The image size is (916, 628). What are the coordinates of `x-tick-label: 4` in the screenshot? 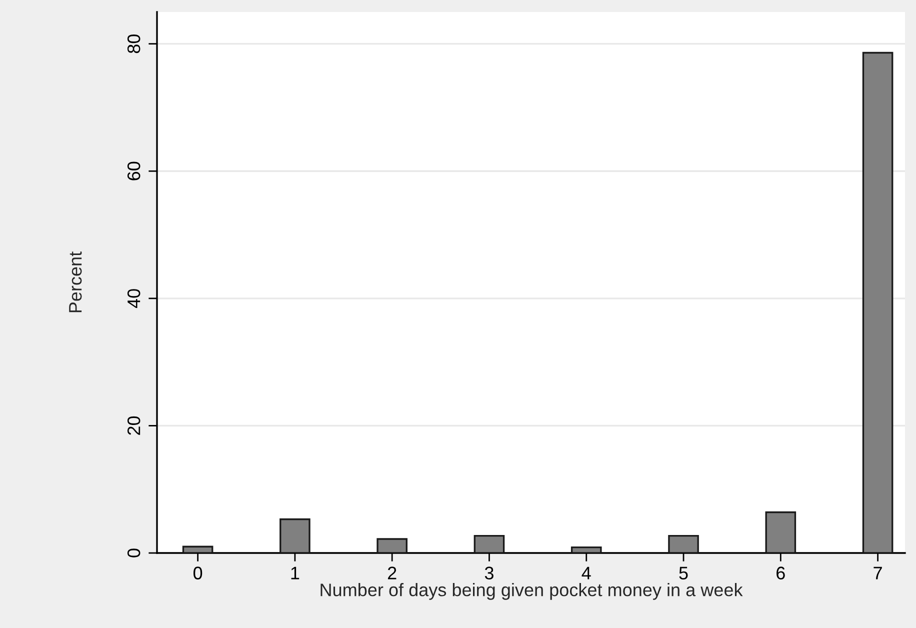 It's located at (586, 573).